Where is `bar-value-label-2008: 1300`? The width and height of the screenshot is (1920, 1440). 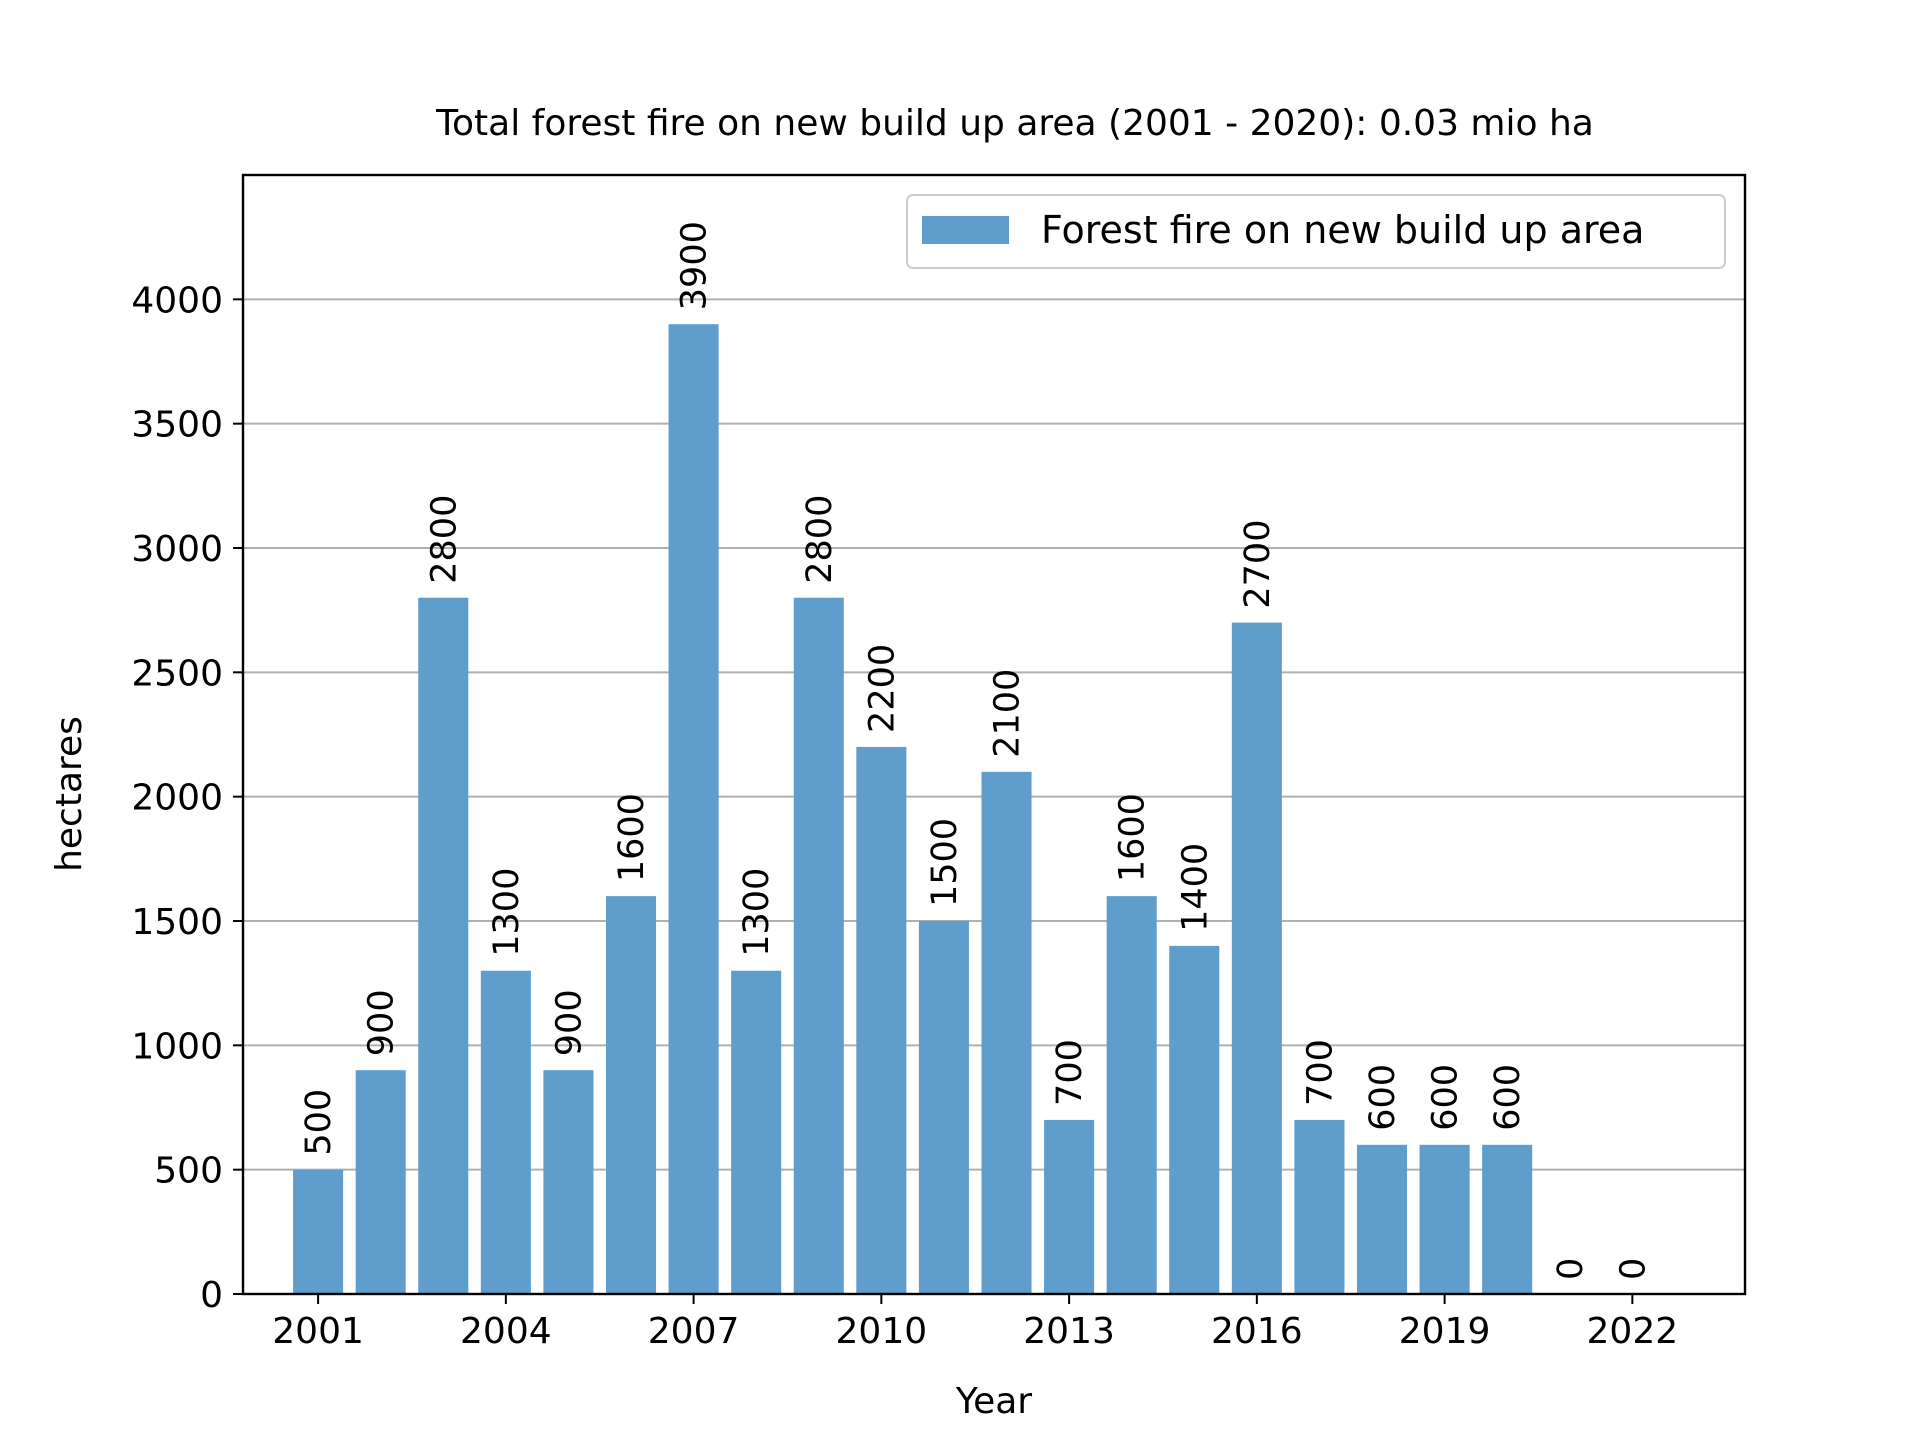
bar-value-label-2008: 1300 is located at coordinates (757, 912).